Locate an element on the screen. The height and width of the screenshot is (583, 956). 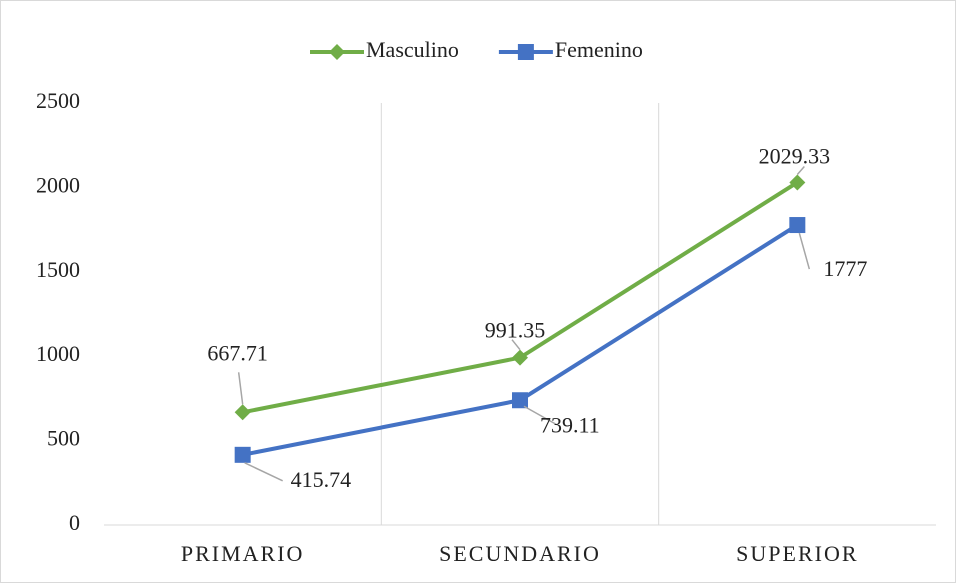
y-tick-label: 2000 is located at coordinates (58, 184).